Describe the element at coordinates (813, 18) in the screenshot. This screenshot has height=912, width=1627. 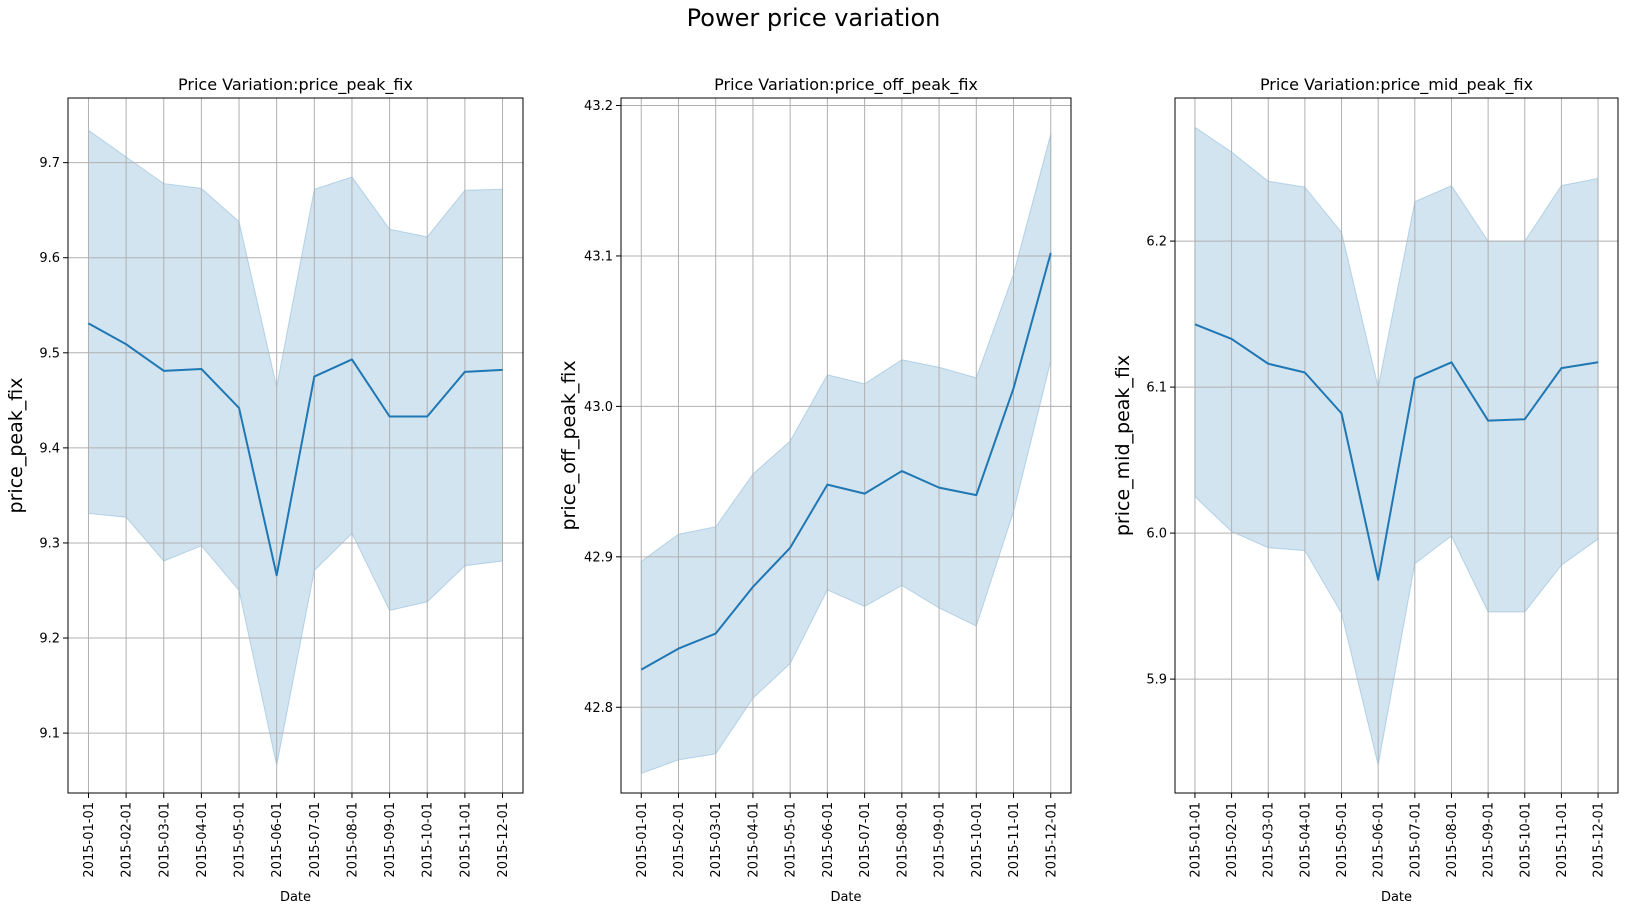
I see `figure-title: Power price variation` at that location.